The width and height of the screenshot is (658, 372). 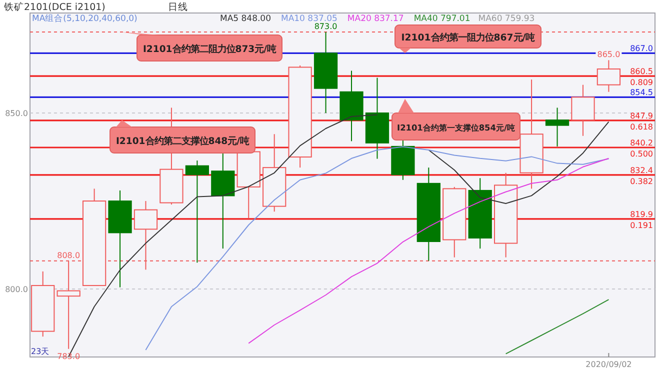 I want to click on callout: I2101合约第二阻力位873元/吨, so click(x=201, y=47).